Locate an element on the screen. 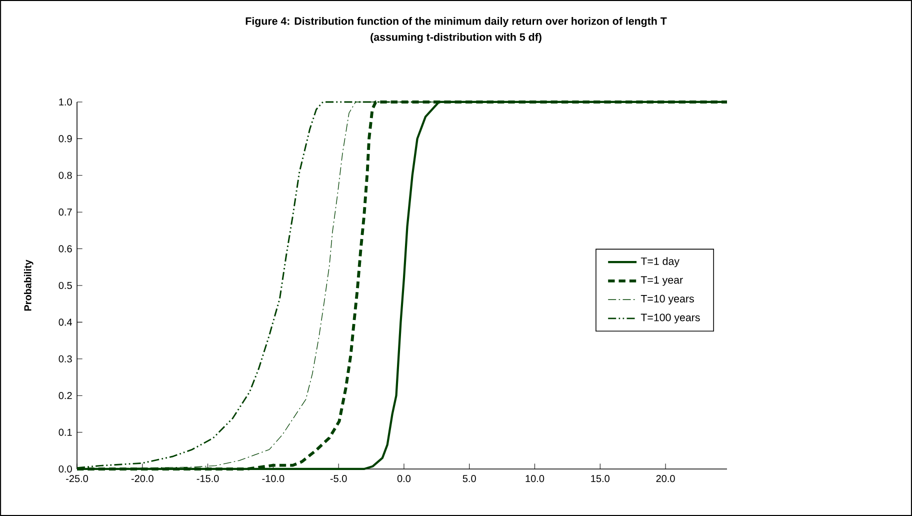 The height and width of the screenshot is (516, 912). chart-title: Figure 4: Distribution function of the minimum daily return over horizon of length T is located at coordinates (456, 21).